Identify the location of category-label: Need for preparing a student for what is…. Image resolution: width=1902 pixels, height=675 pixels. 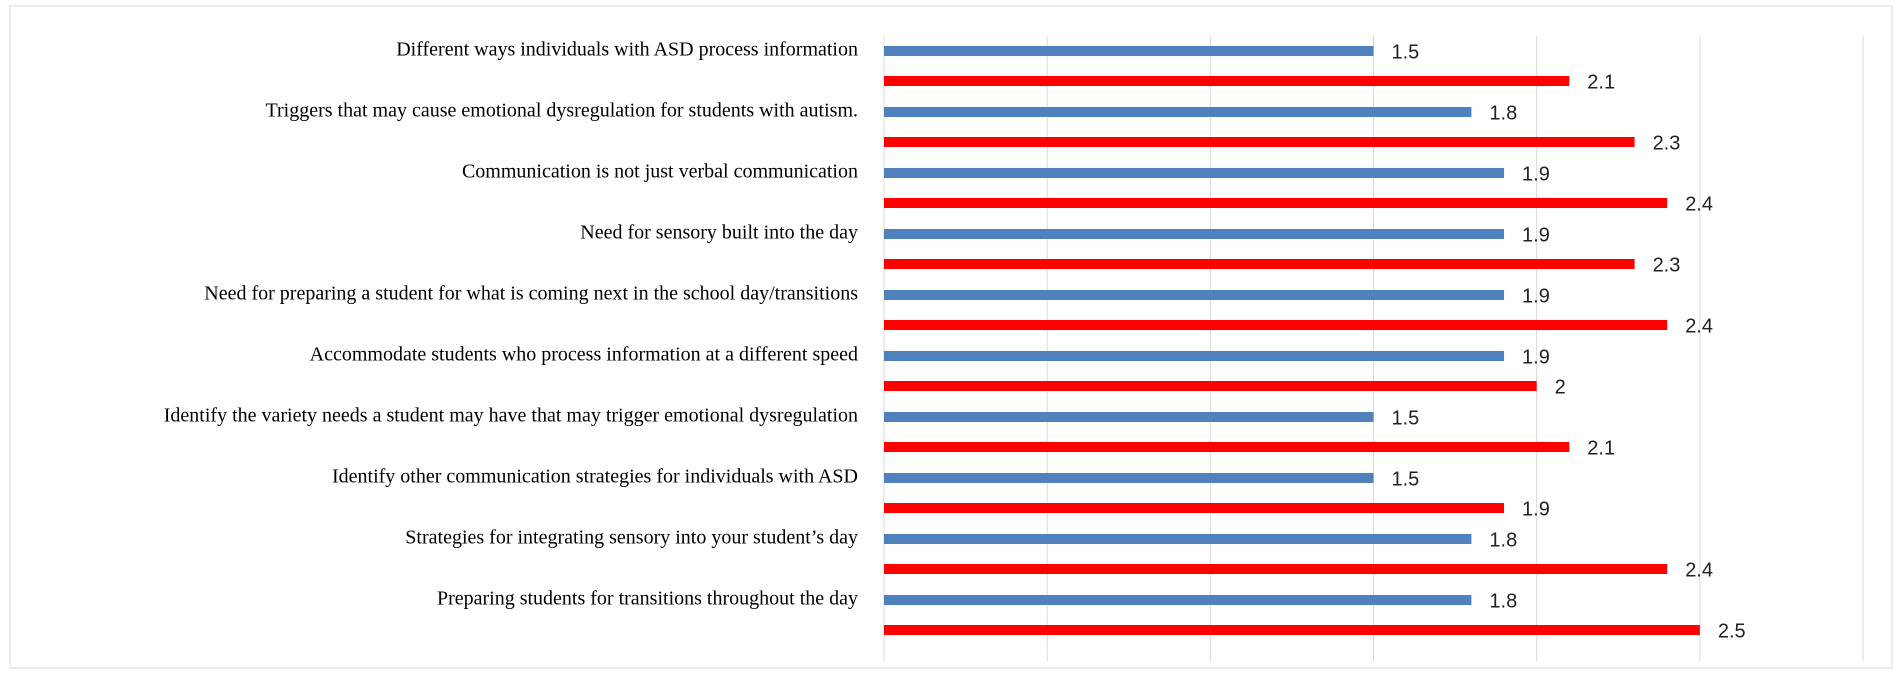
(531, 294).